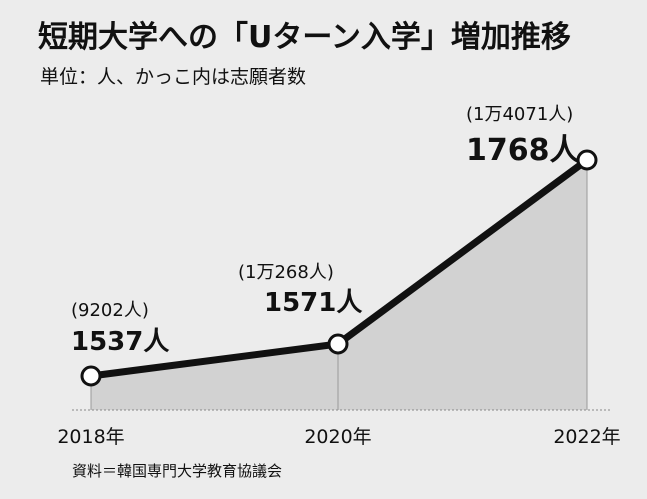 The width and height of the screenshot is (647, 499). Describe the element at coordinates (110, 310) in the screenshot. I see `applicants-label-0: (9202人)` at that location.